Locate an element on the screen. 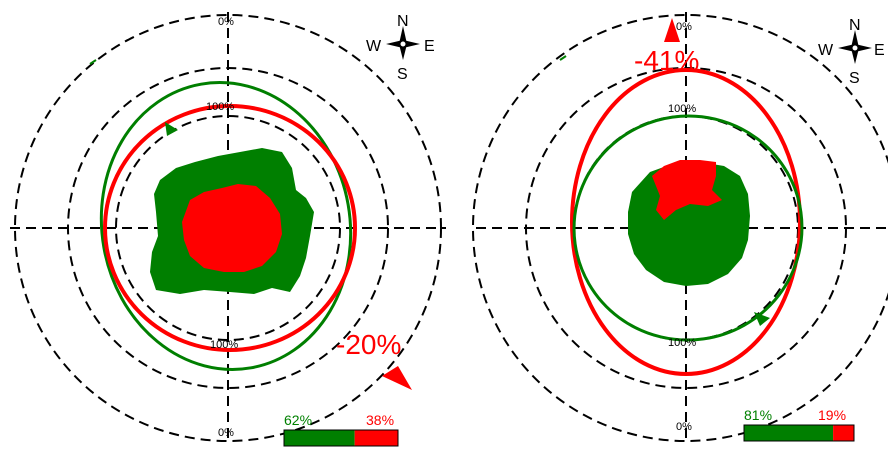  inner-ring is located at coordinates (228, 228).